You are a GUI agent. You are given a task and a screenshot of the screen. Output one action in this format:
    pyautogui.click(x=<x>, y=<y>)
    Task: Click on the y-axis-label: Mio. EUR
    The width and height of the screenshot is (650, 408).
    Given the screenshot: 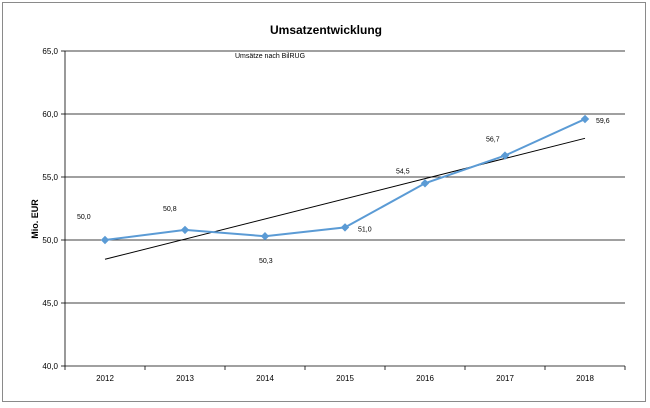 What is the action you would take?
    pyautogui.click(x=35, y=219)
    